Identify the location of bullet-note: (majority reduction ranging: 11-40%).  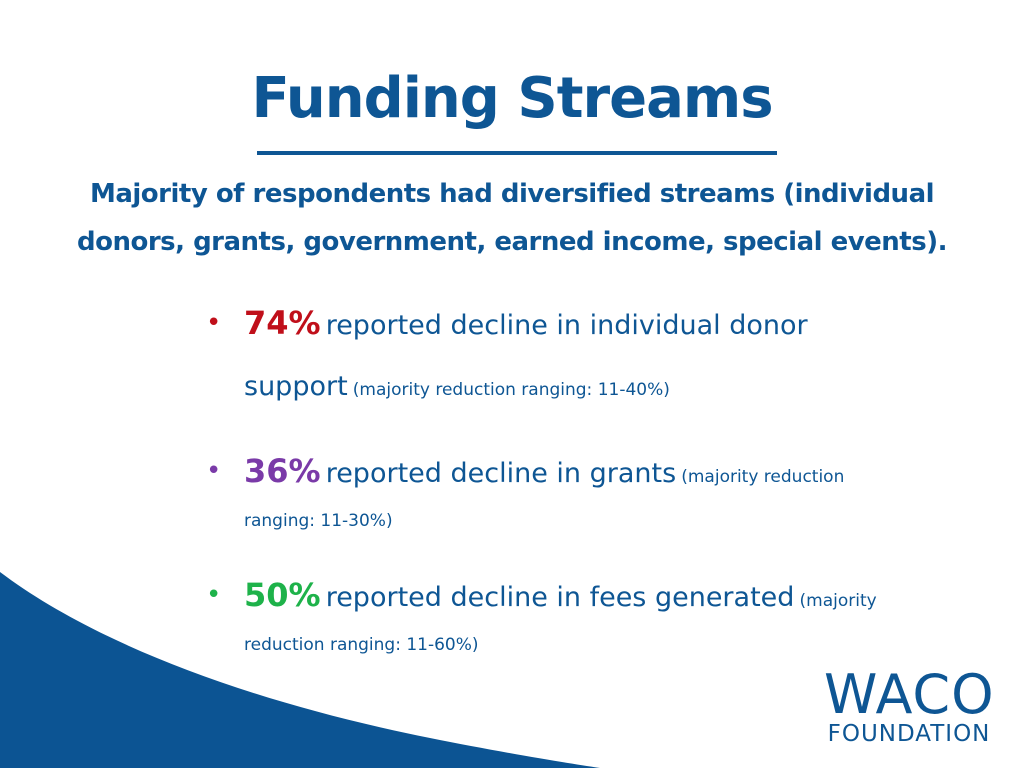
(511, 390).